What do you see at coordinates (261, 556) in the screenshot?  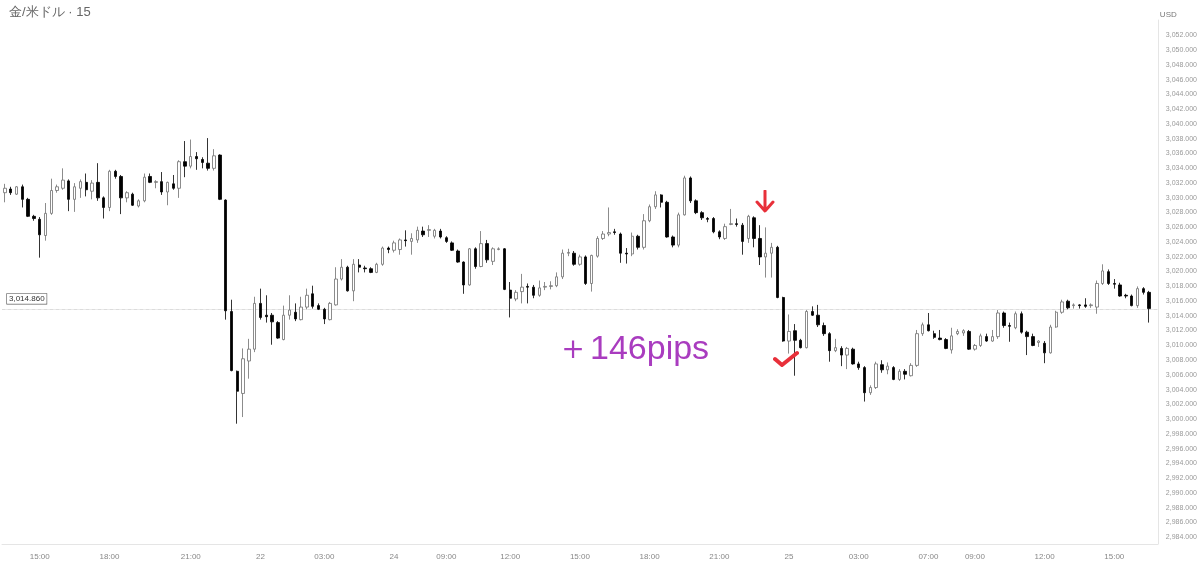 I see `x-tick-label: 22` at bounding box center [261, 556].